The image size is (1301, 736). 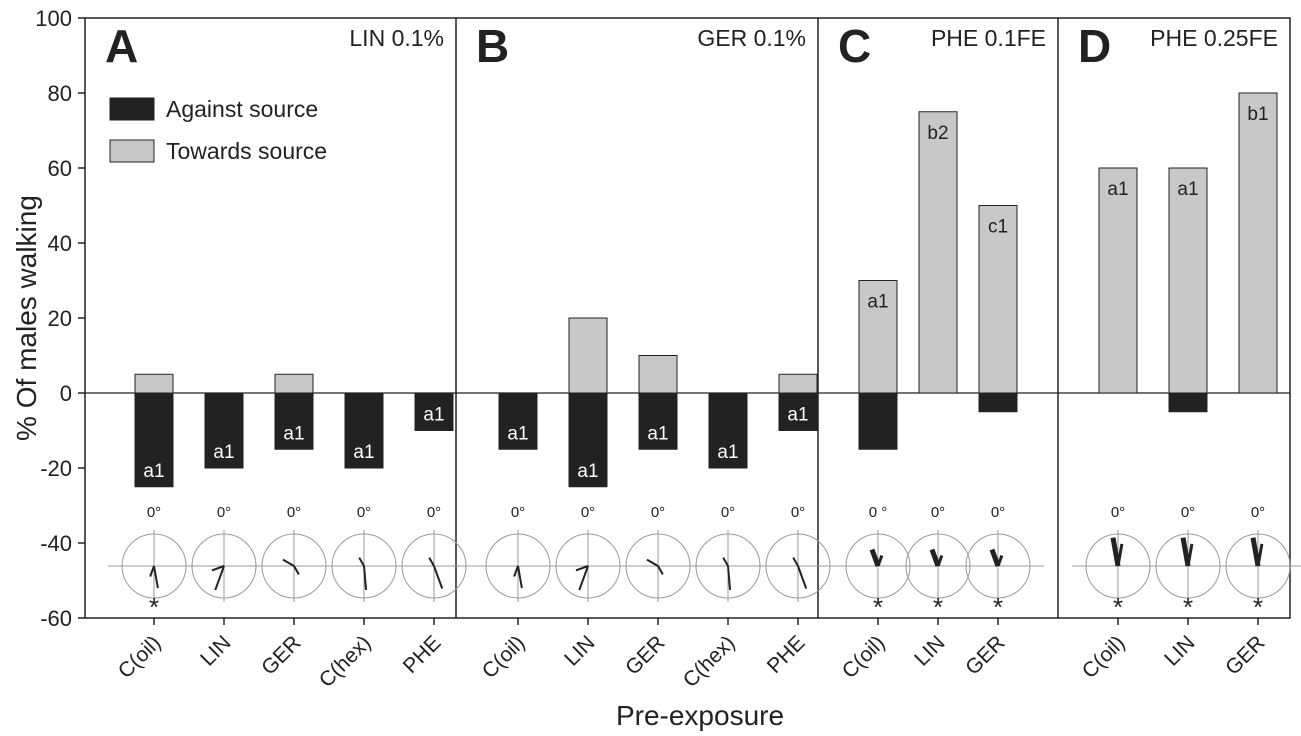 I want to click on panel-title: PHE 0.25FE, so click(x=1214, y=38).